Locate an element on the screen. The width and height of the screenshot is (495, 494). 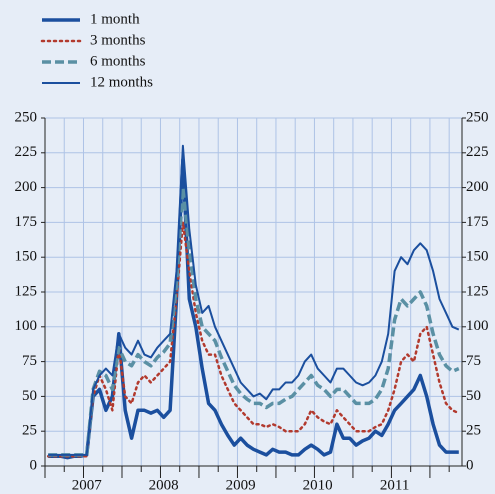
y2-tick-label: 150 is located at coordinates (477, 257).